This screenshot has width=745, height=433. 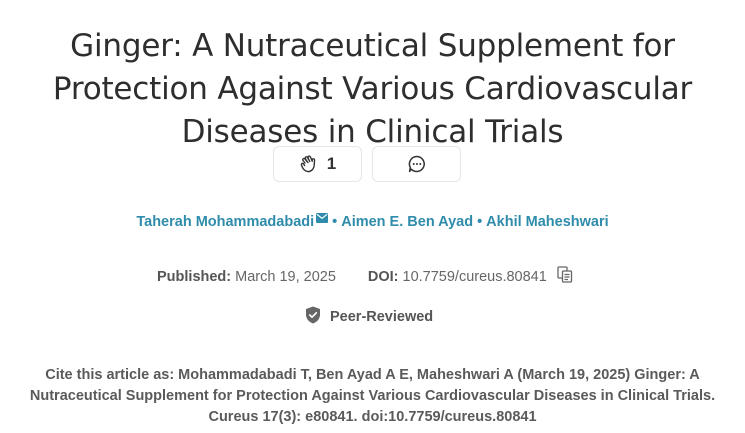 I want to click on doi-label: DOI:, so click(x=383, y=276).